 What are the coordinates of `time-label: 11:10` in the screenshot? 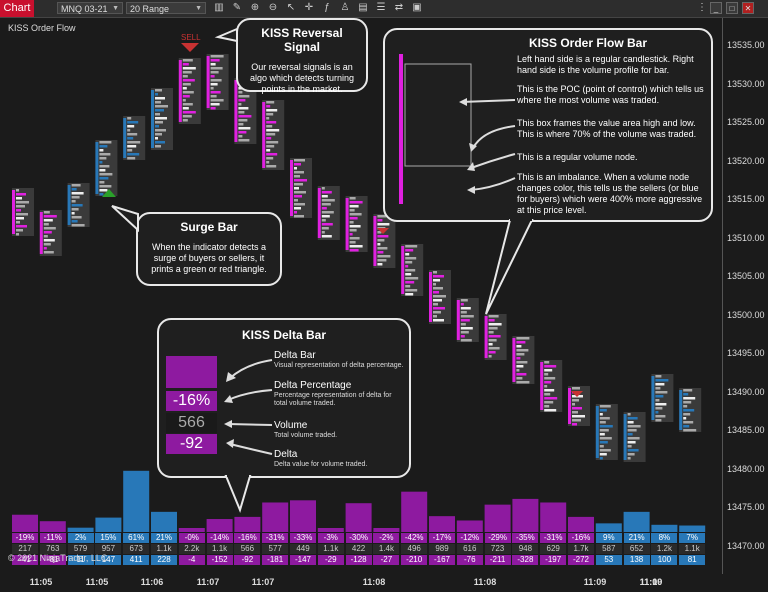 It's located at (651, 582).